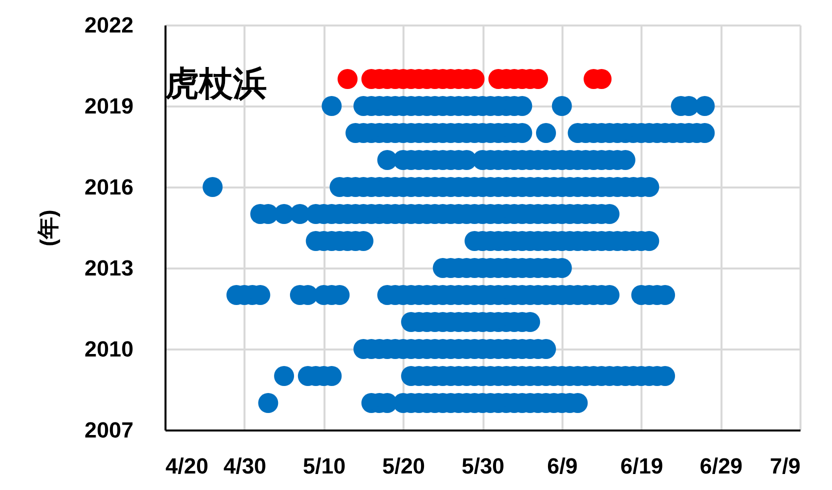  What do you see at coordinates (109, 187) in the screenshot?
I see `y-tick-label: 2016` at bounding box center [109, 187].